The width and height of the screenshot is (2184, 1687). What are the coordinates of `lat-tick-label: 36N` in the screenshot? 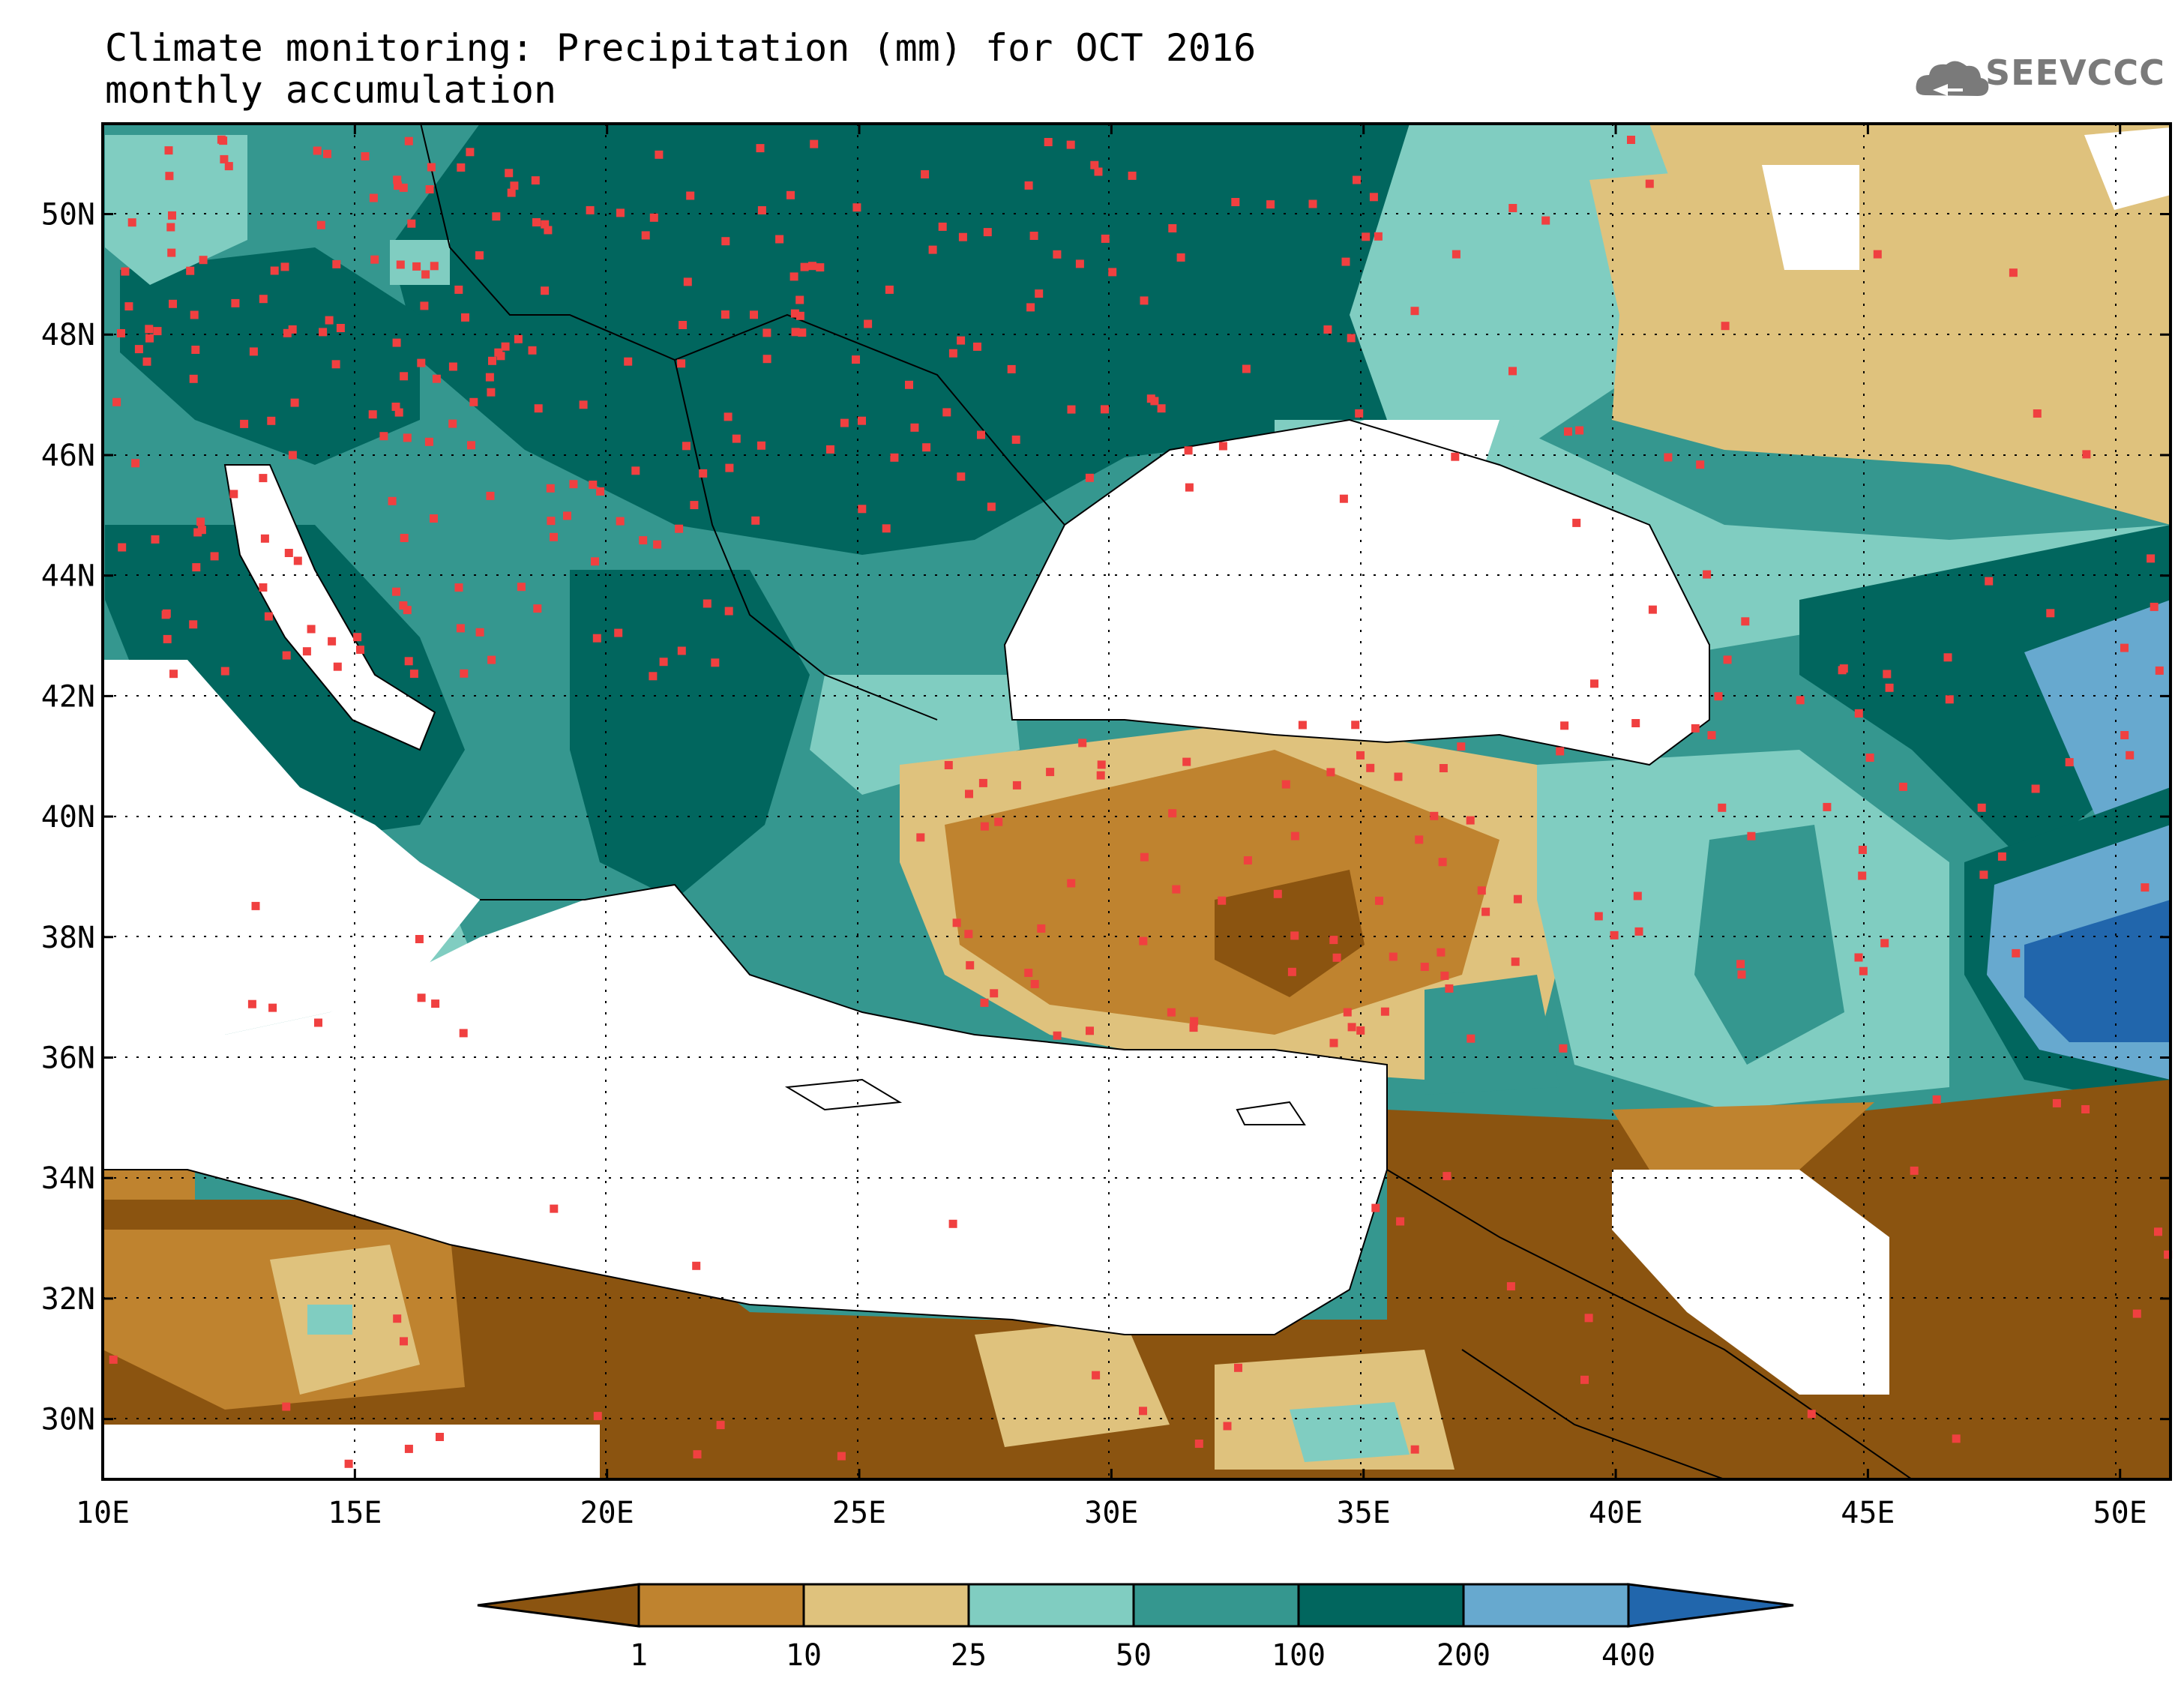 It's located at (68, 1058).